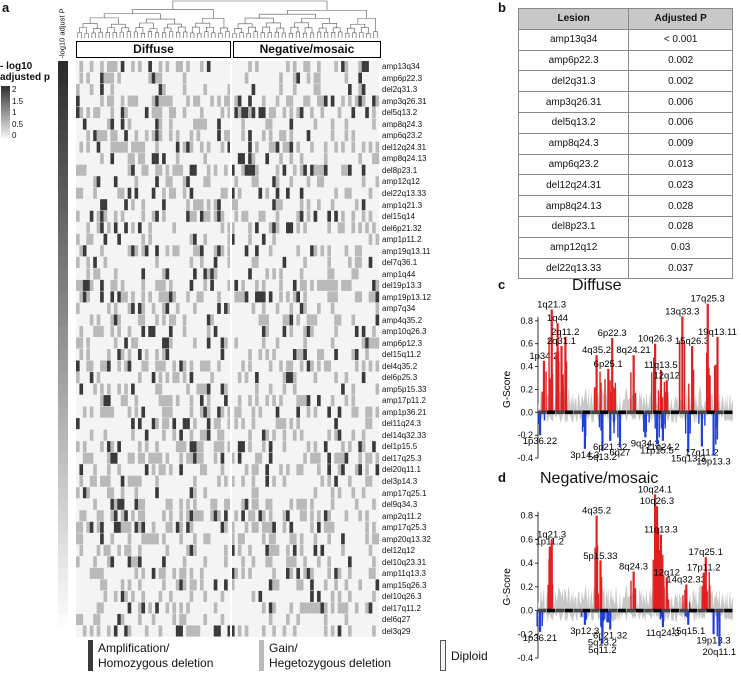 The height and width of the screenshot is (674, 741). I want to click on peak-label: 10q24.1, so click(655, 490).